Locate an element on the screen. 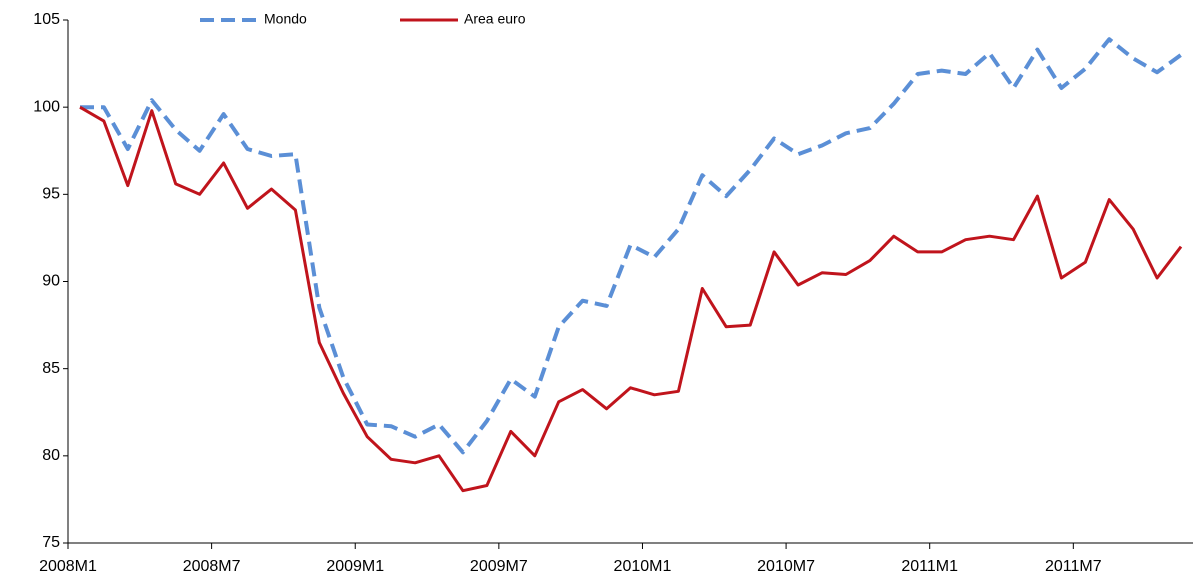 This screenshot has width=1193, height=585. x-tick-label: 2009M1 is located at coordinates (355, 566).